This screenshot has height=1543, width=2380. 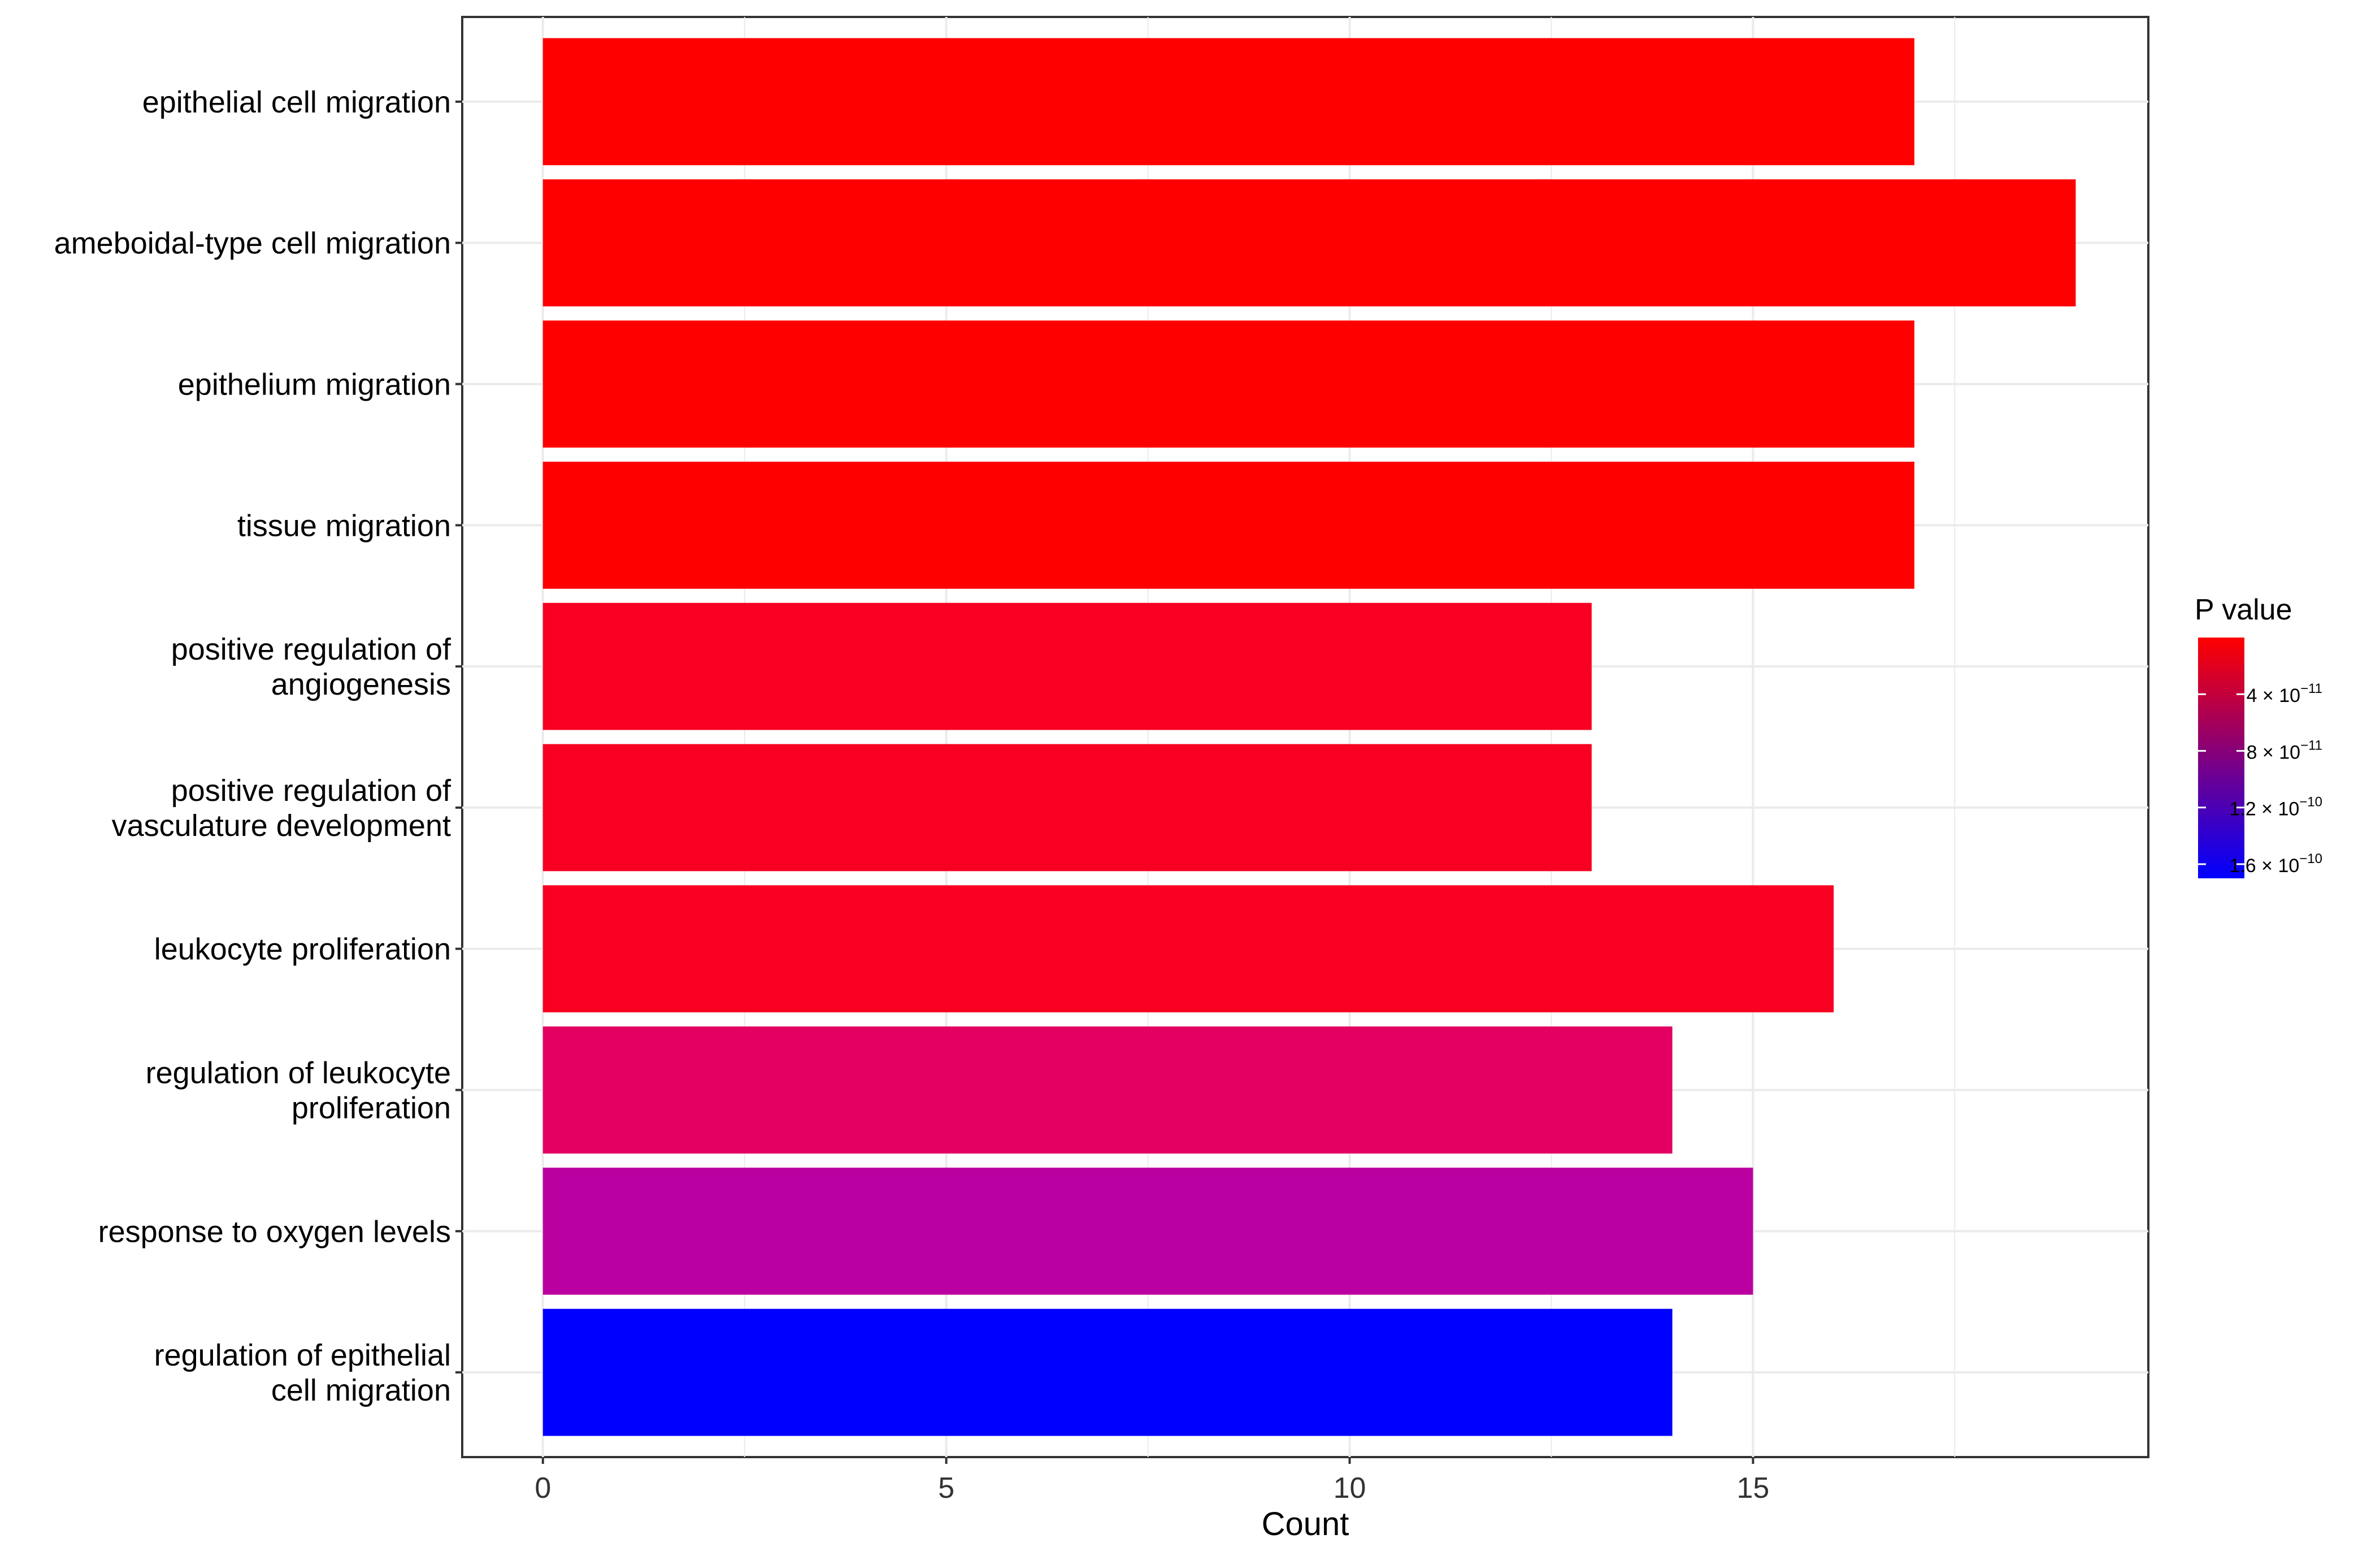 I want to click on x-tick-label: 0, so click(x=543, y=1489).